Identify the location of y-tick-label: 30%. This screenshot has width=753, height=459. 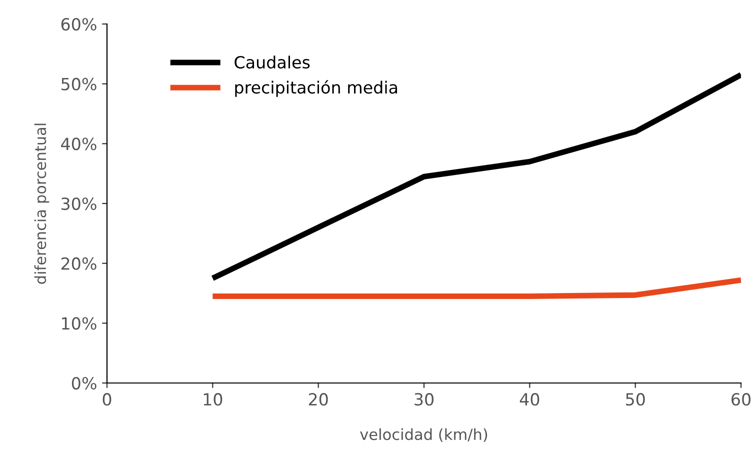
(79, 203).